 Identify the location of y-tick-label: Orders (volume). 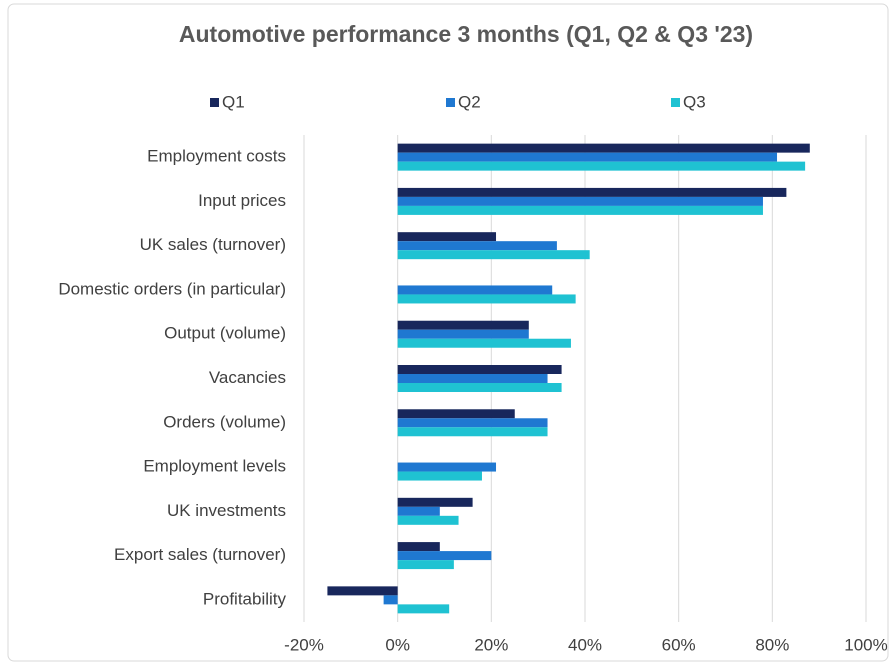
(224, 421).